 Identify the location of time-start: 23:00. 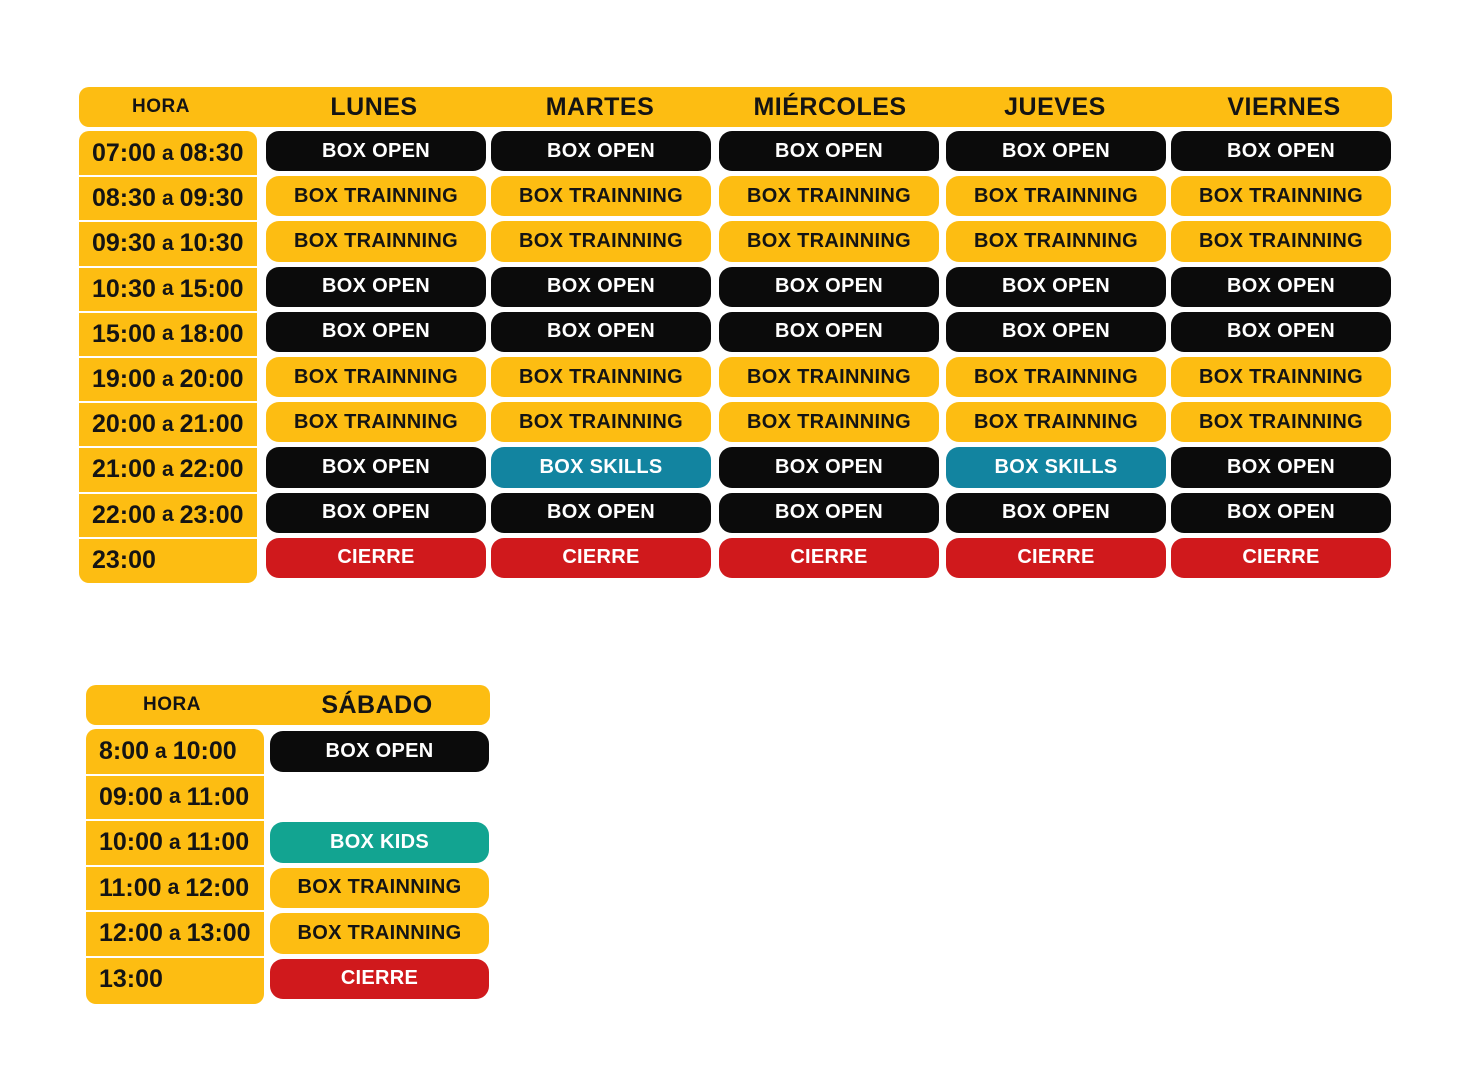
(124, 559).